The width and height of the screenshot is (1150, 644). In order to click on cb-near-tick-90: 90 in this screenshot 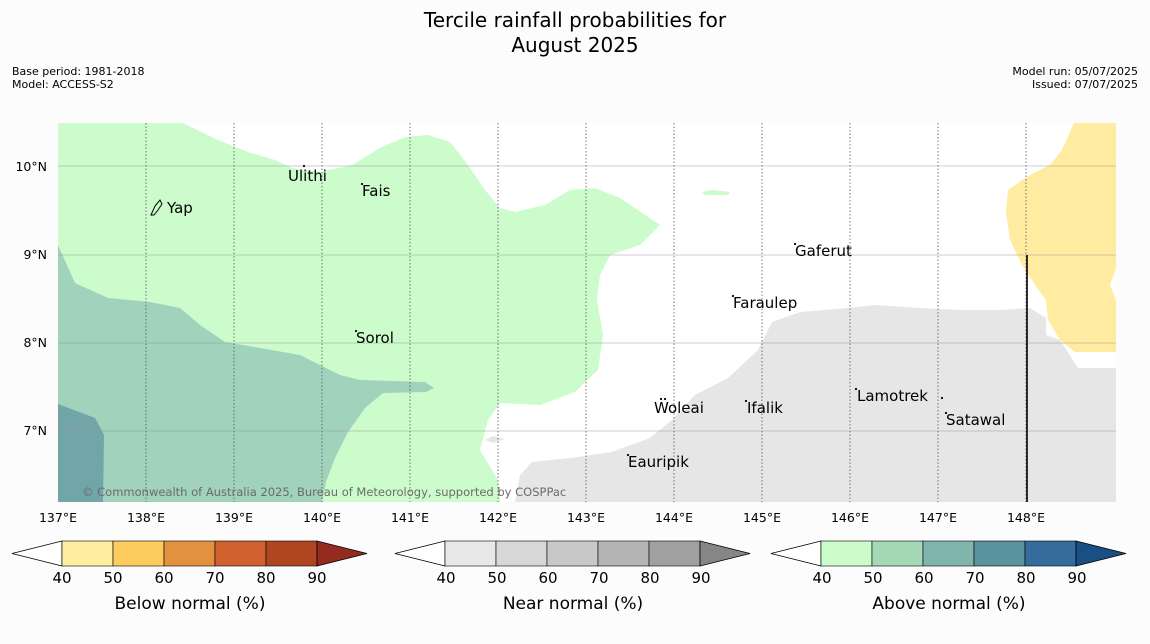, I will do `click(701, 578)`.